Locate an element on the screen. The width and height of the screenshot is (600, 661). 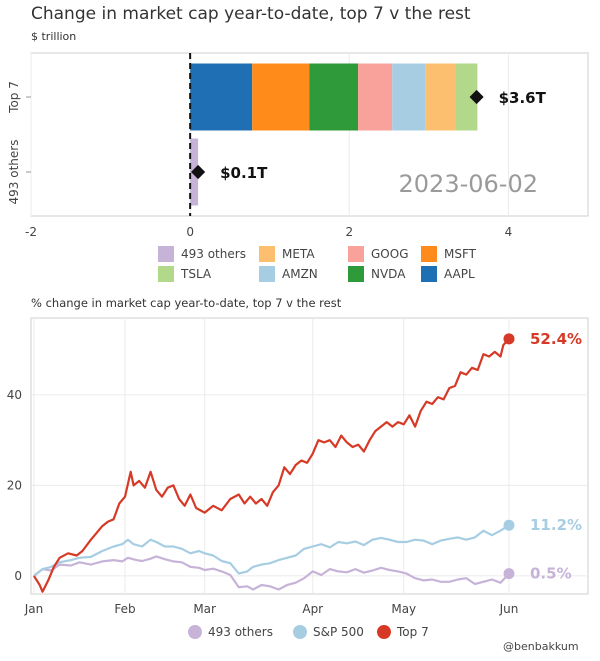
x-tick-label: May is located at coordinates (403, 609).